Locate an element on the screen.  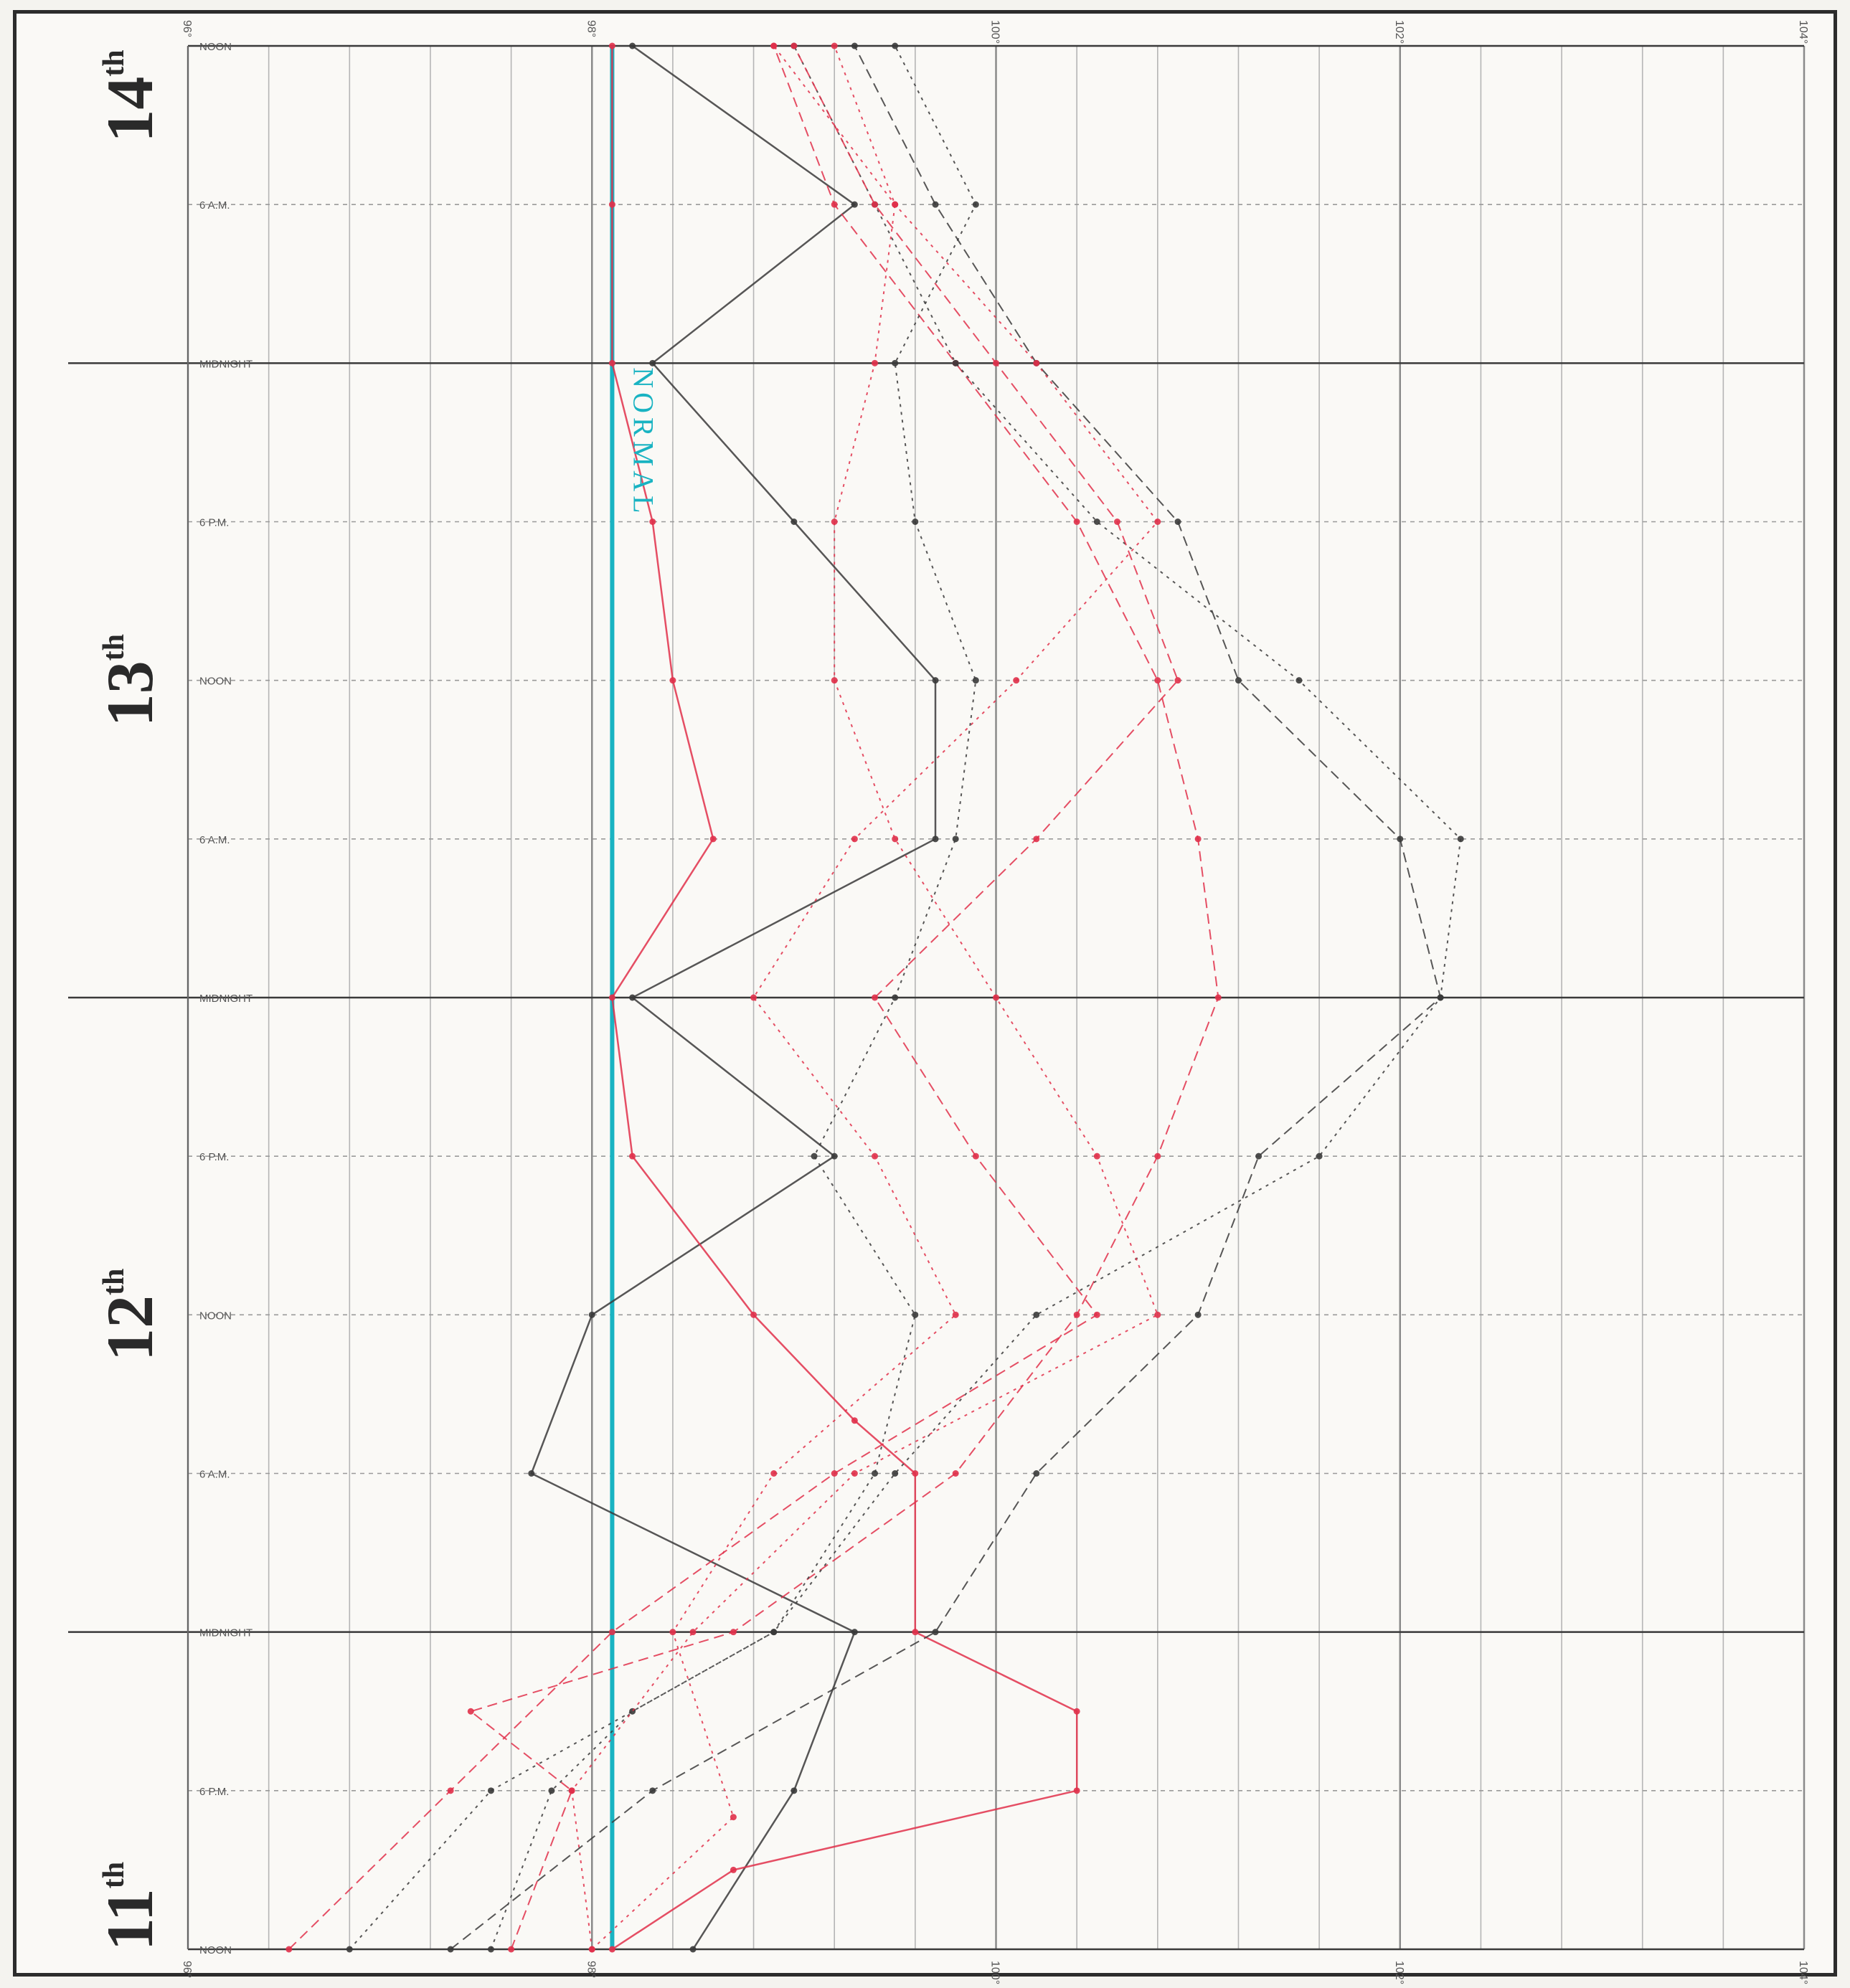
temp-label-top: 100° is located at coordinates (995, 32).